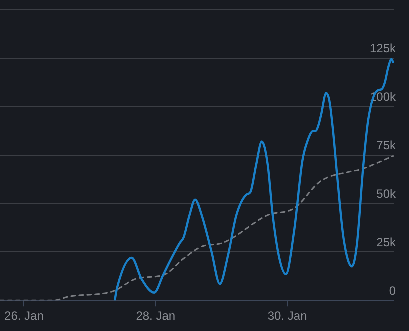  Describe the element at coordinates (386, 194) in the screenshot. I see `y-tick-label: 50k` at that location.